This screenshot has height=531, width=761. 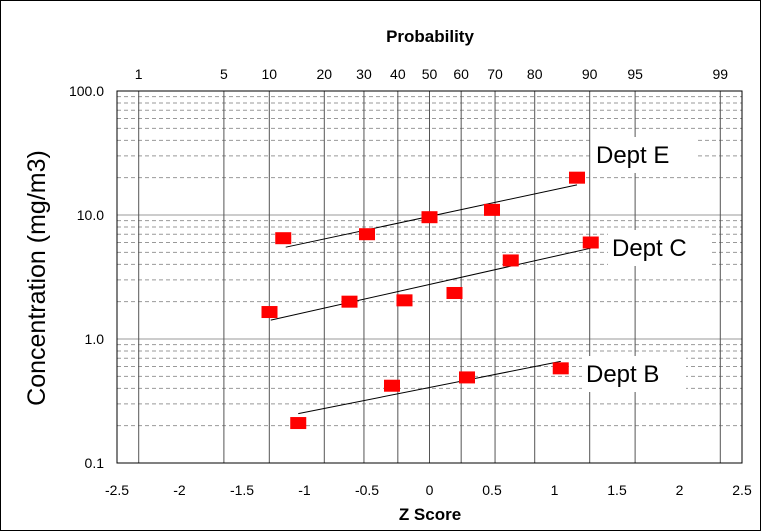 I want to click on x-tick-label: -2, so click(x=179, y=490).